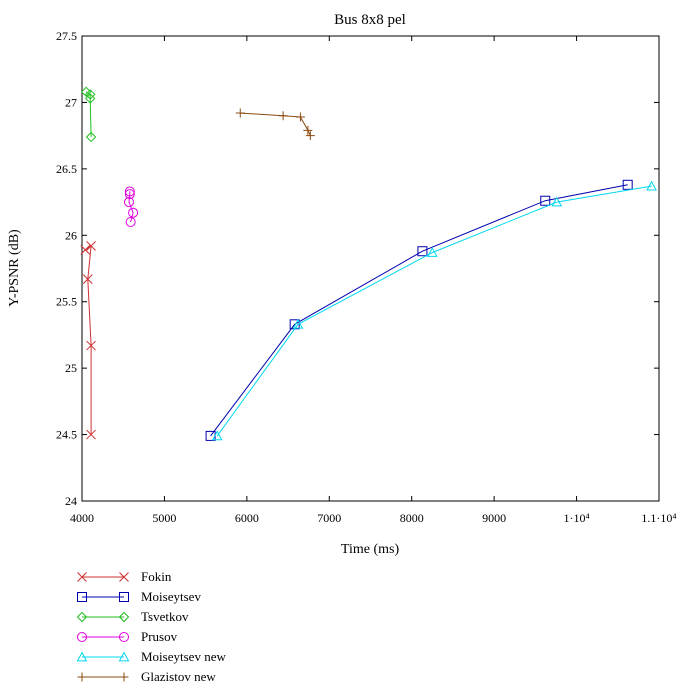 This screenshot has width=692, height=690. Describe the element at coordinates (412, 518) in the screenshot. I see `x-tick-label: 8000` at that location.